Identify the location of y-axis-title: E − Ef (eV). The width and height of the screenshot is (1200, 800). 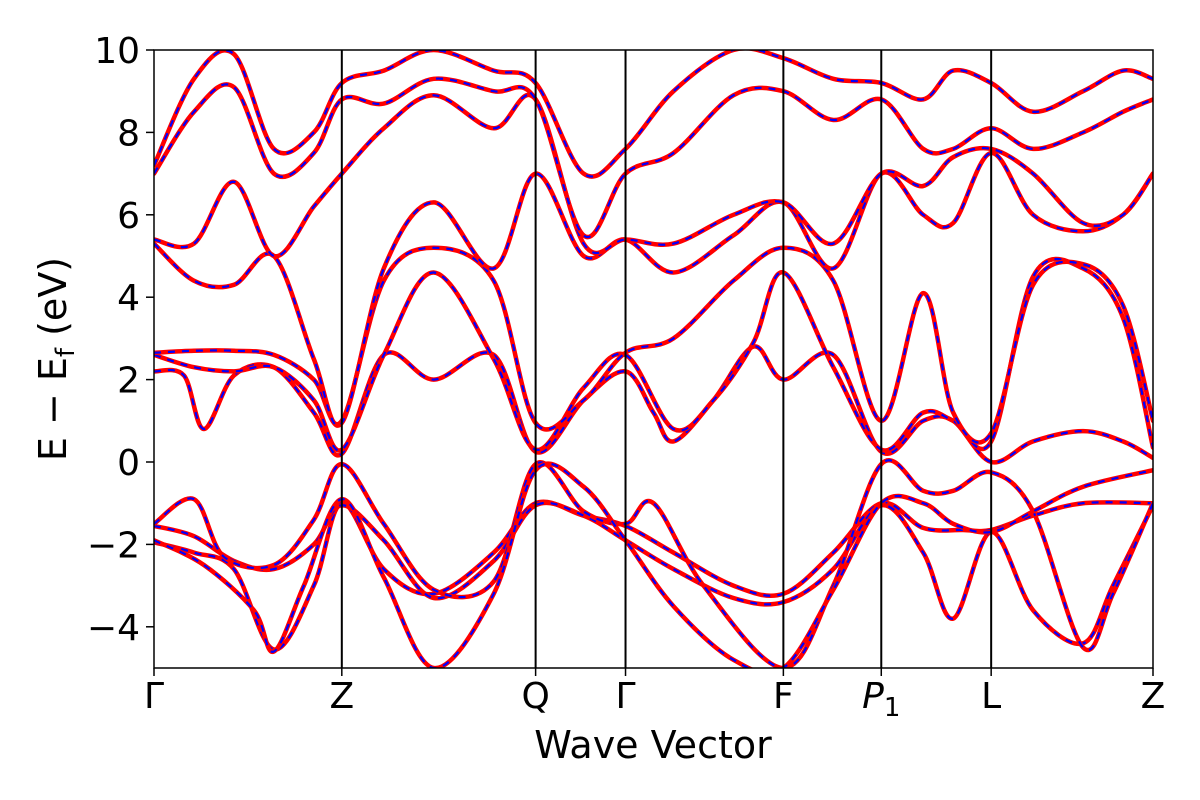
(56, 359).